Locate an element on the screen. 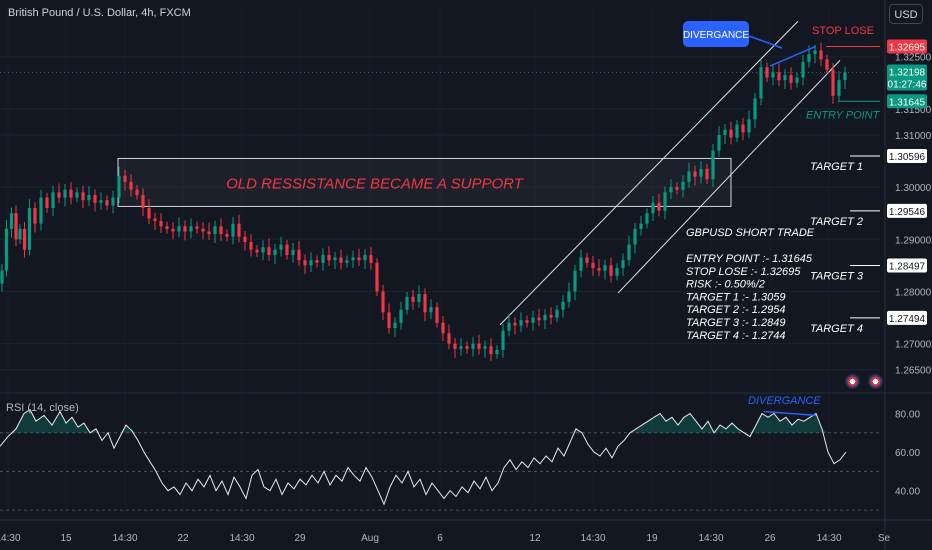  trade-detail-line: TARGET 1 :- 1.3059 is located at coordinates (735, 297).